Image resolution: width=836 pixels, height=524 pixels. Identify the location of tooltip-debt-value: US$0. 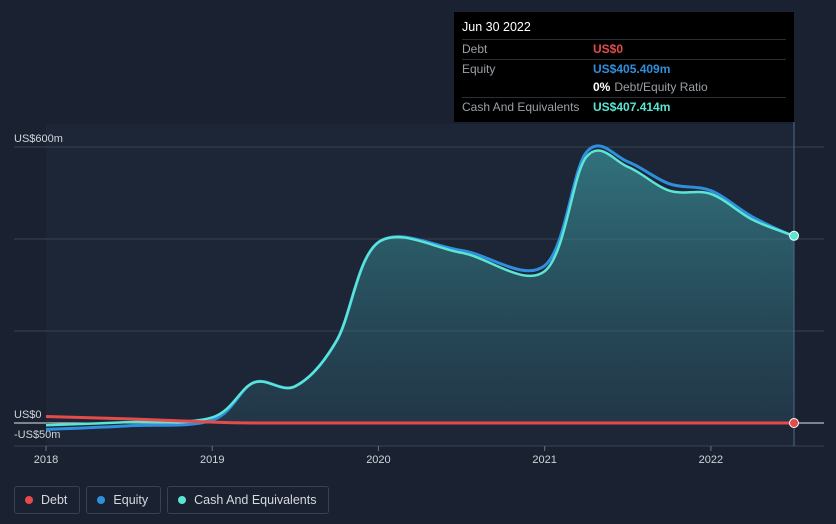
(608, 49).